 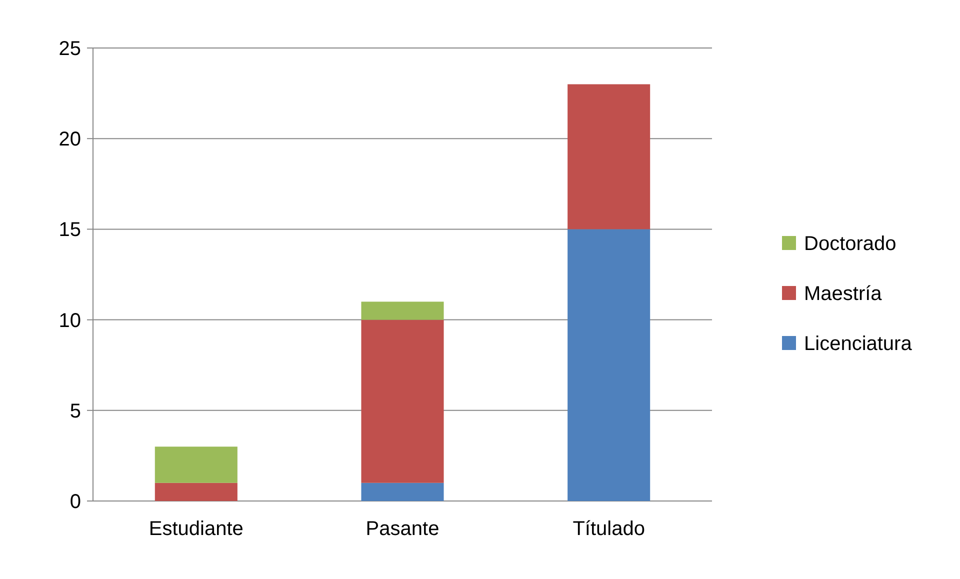 What do you see at coordinates (69, 230) in the screenshot?
I see `y-tick-label: 15` at bounding box center [69, 230].